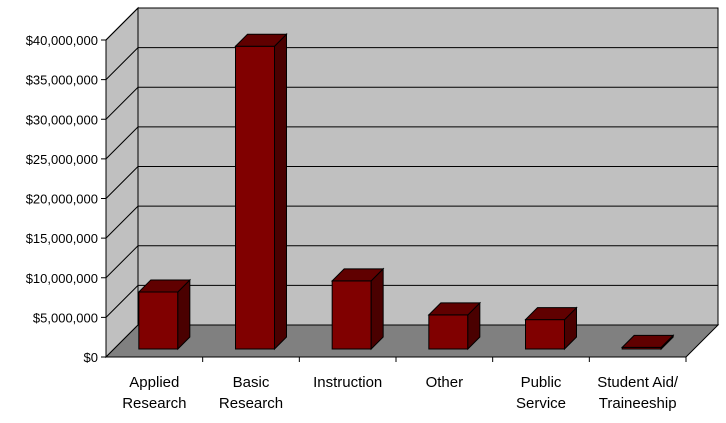  What do you see at coordinates (638, 393) in the screenshot?
I see `x-tick-label: Student Aid/Traineeship` at bounding box center [638, 393].